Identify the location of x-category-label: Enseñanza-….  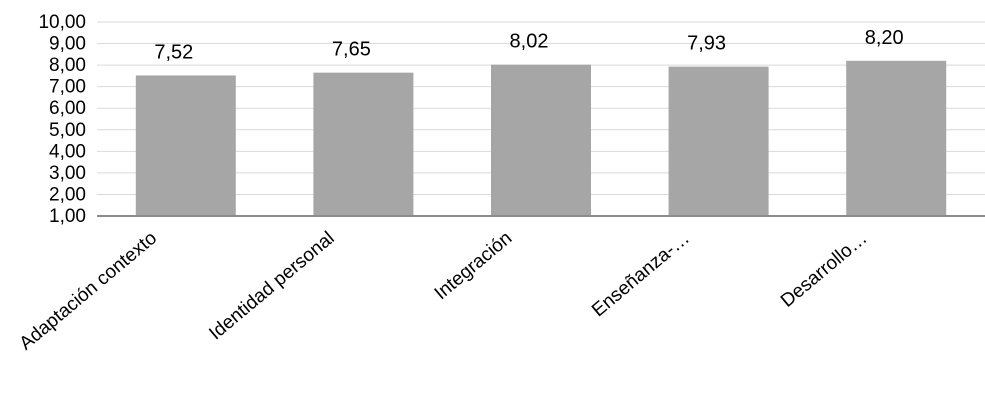
(641, 274).